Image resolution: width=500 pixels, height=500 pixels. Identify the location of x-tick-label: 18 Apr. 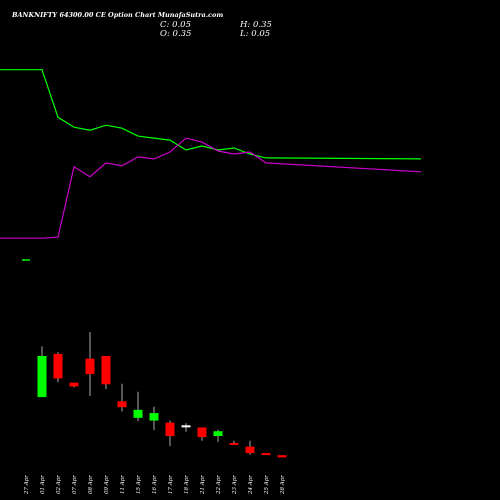
(187, 484).